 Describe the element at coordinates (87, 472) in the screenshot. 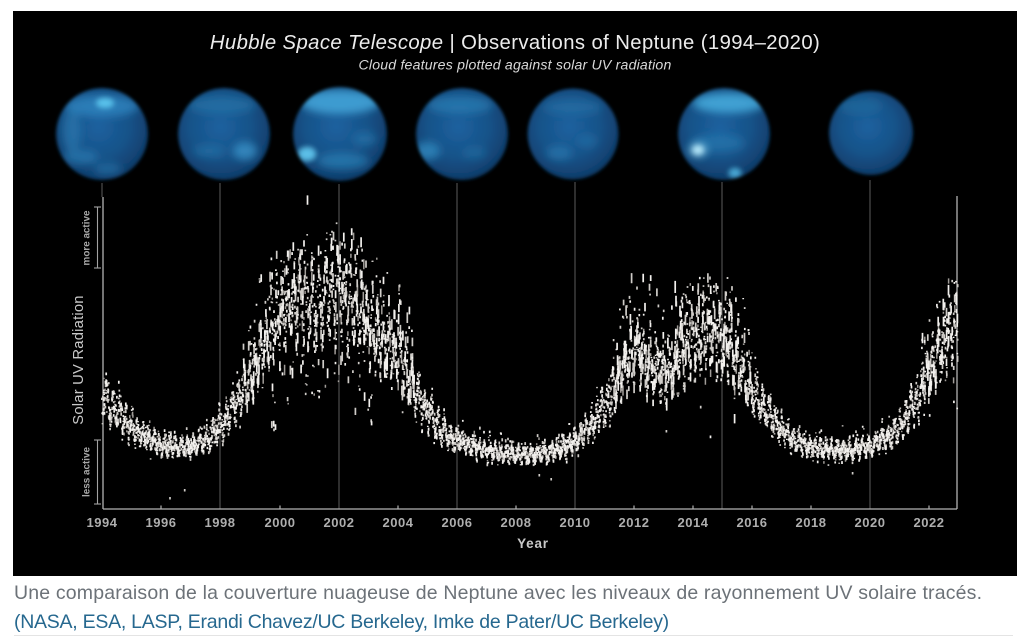

I see `svg-text: less active` at that location.